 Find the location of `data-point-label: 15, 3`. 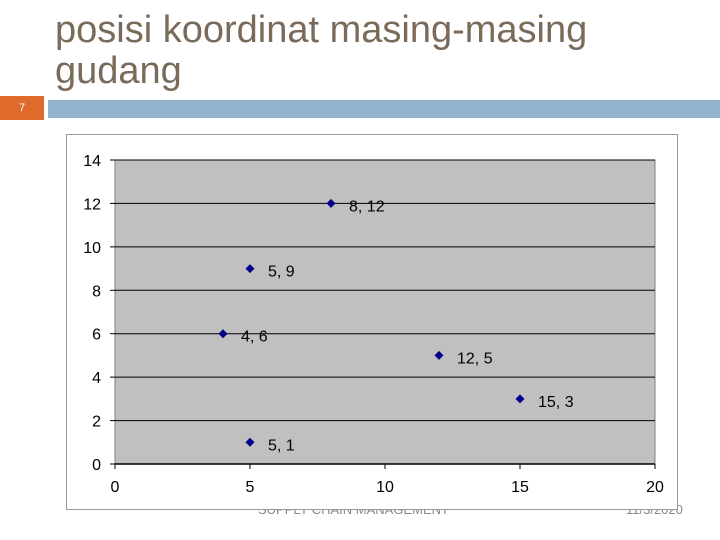

data-point-label: 15, 3 is located at coordinates (556, 402).